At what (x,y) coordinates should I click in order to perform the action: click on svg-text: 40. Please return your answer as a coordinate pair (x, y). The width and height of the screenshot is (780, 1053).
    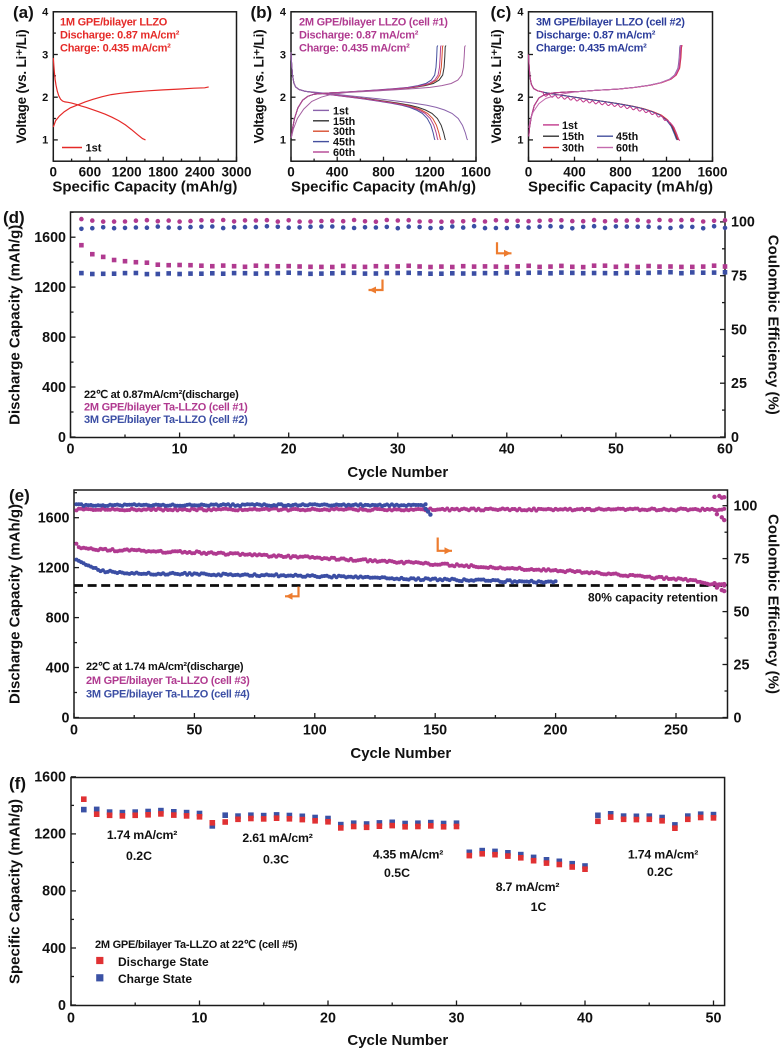
    Looking at the image, I should click on (585, 1019).